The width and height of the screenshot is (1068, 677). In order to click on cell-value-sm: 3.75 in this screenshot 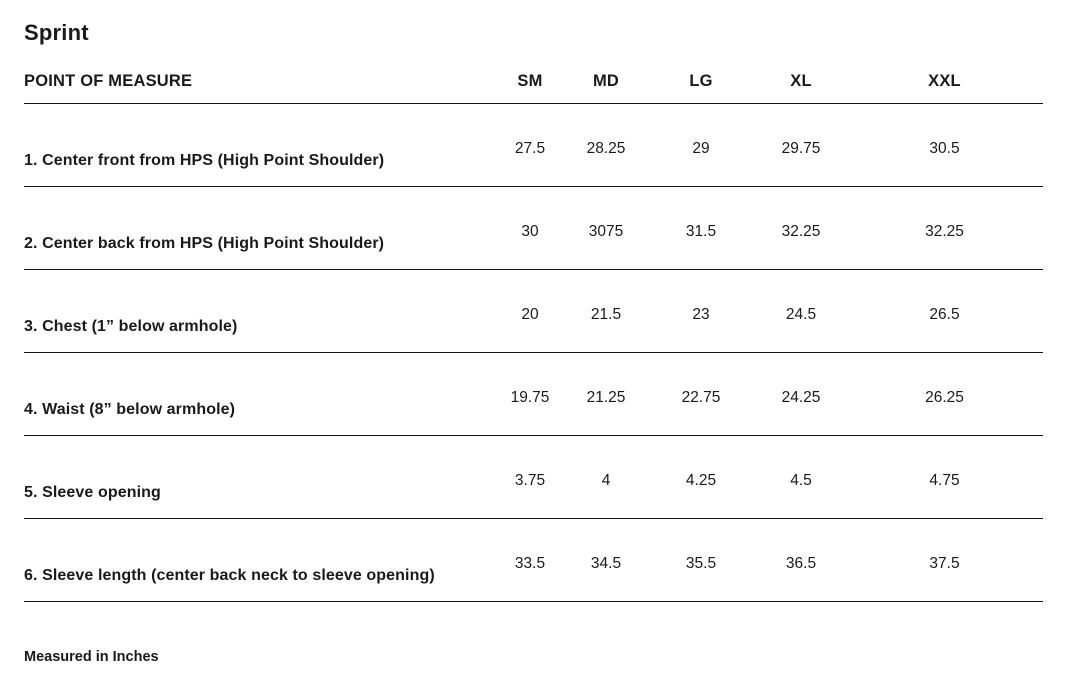, I will do `click(530, 477)`.